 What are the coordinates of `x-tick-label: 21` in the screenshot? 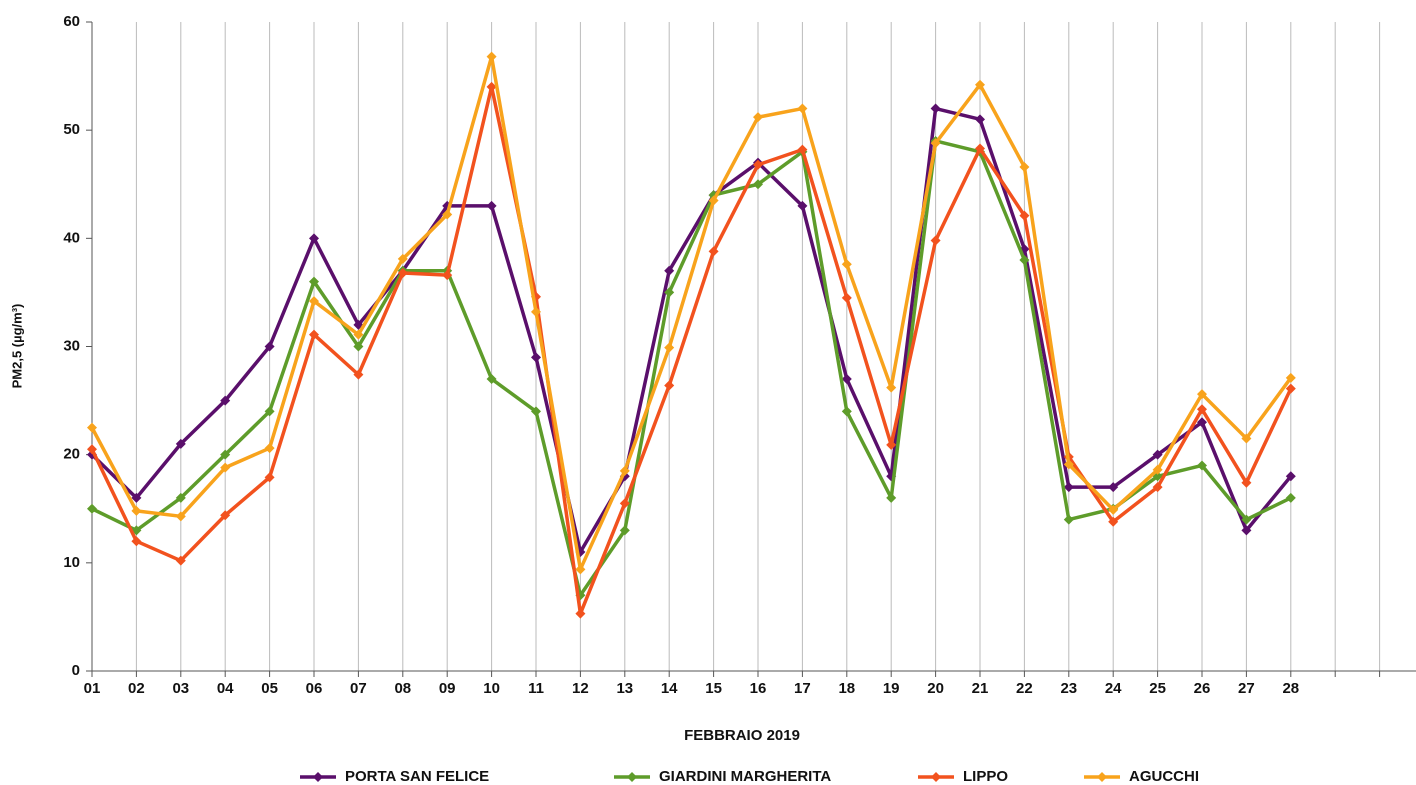 It's located at (980, 688).